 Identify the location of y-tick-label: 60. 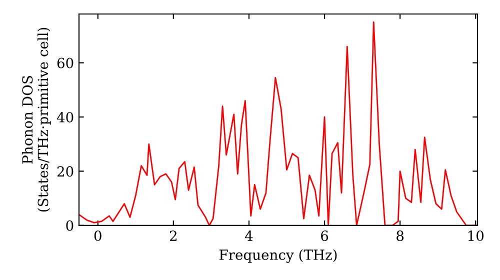
(65, 63).